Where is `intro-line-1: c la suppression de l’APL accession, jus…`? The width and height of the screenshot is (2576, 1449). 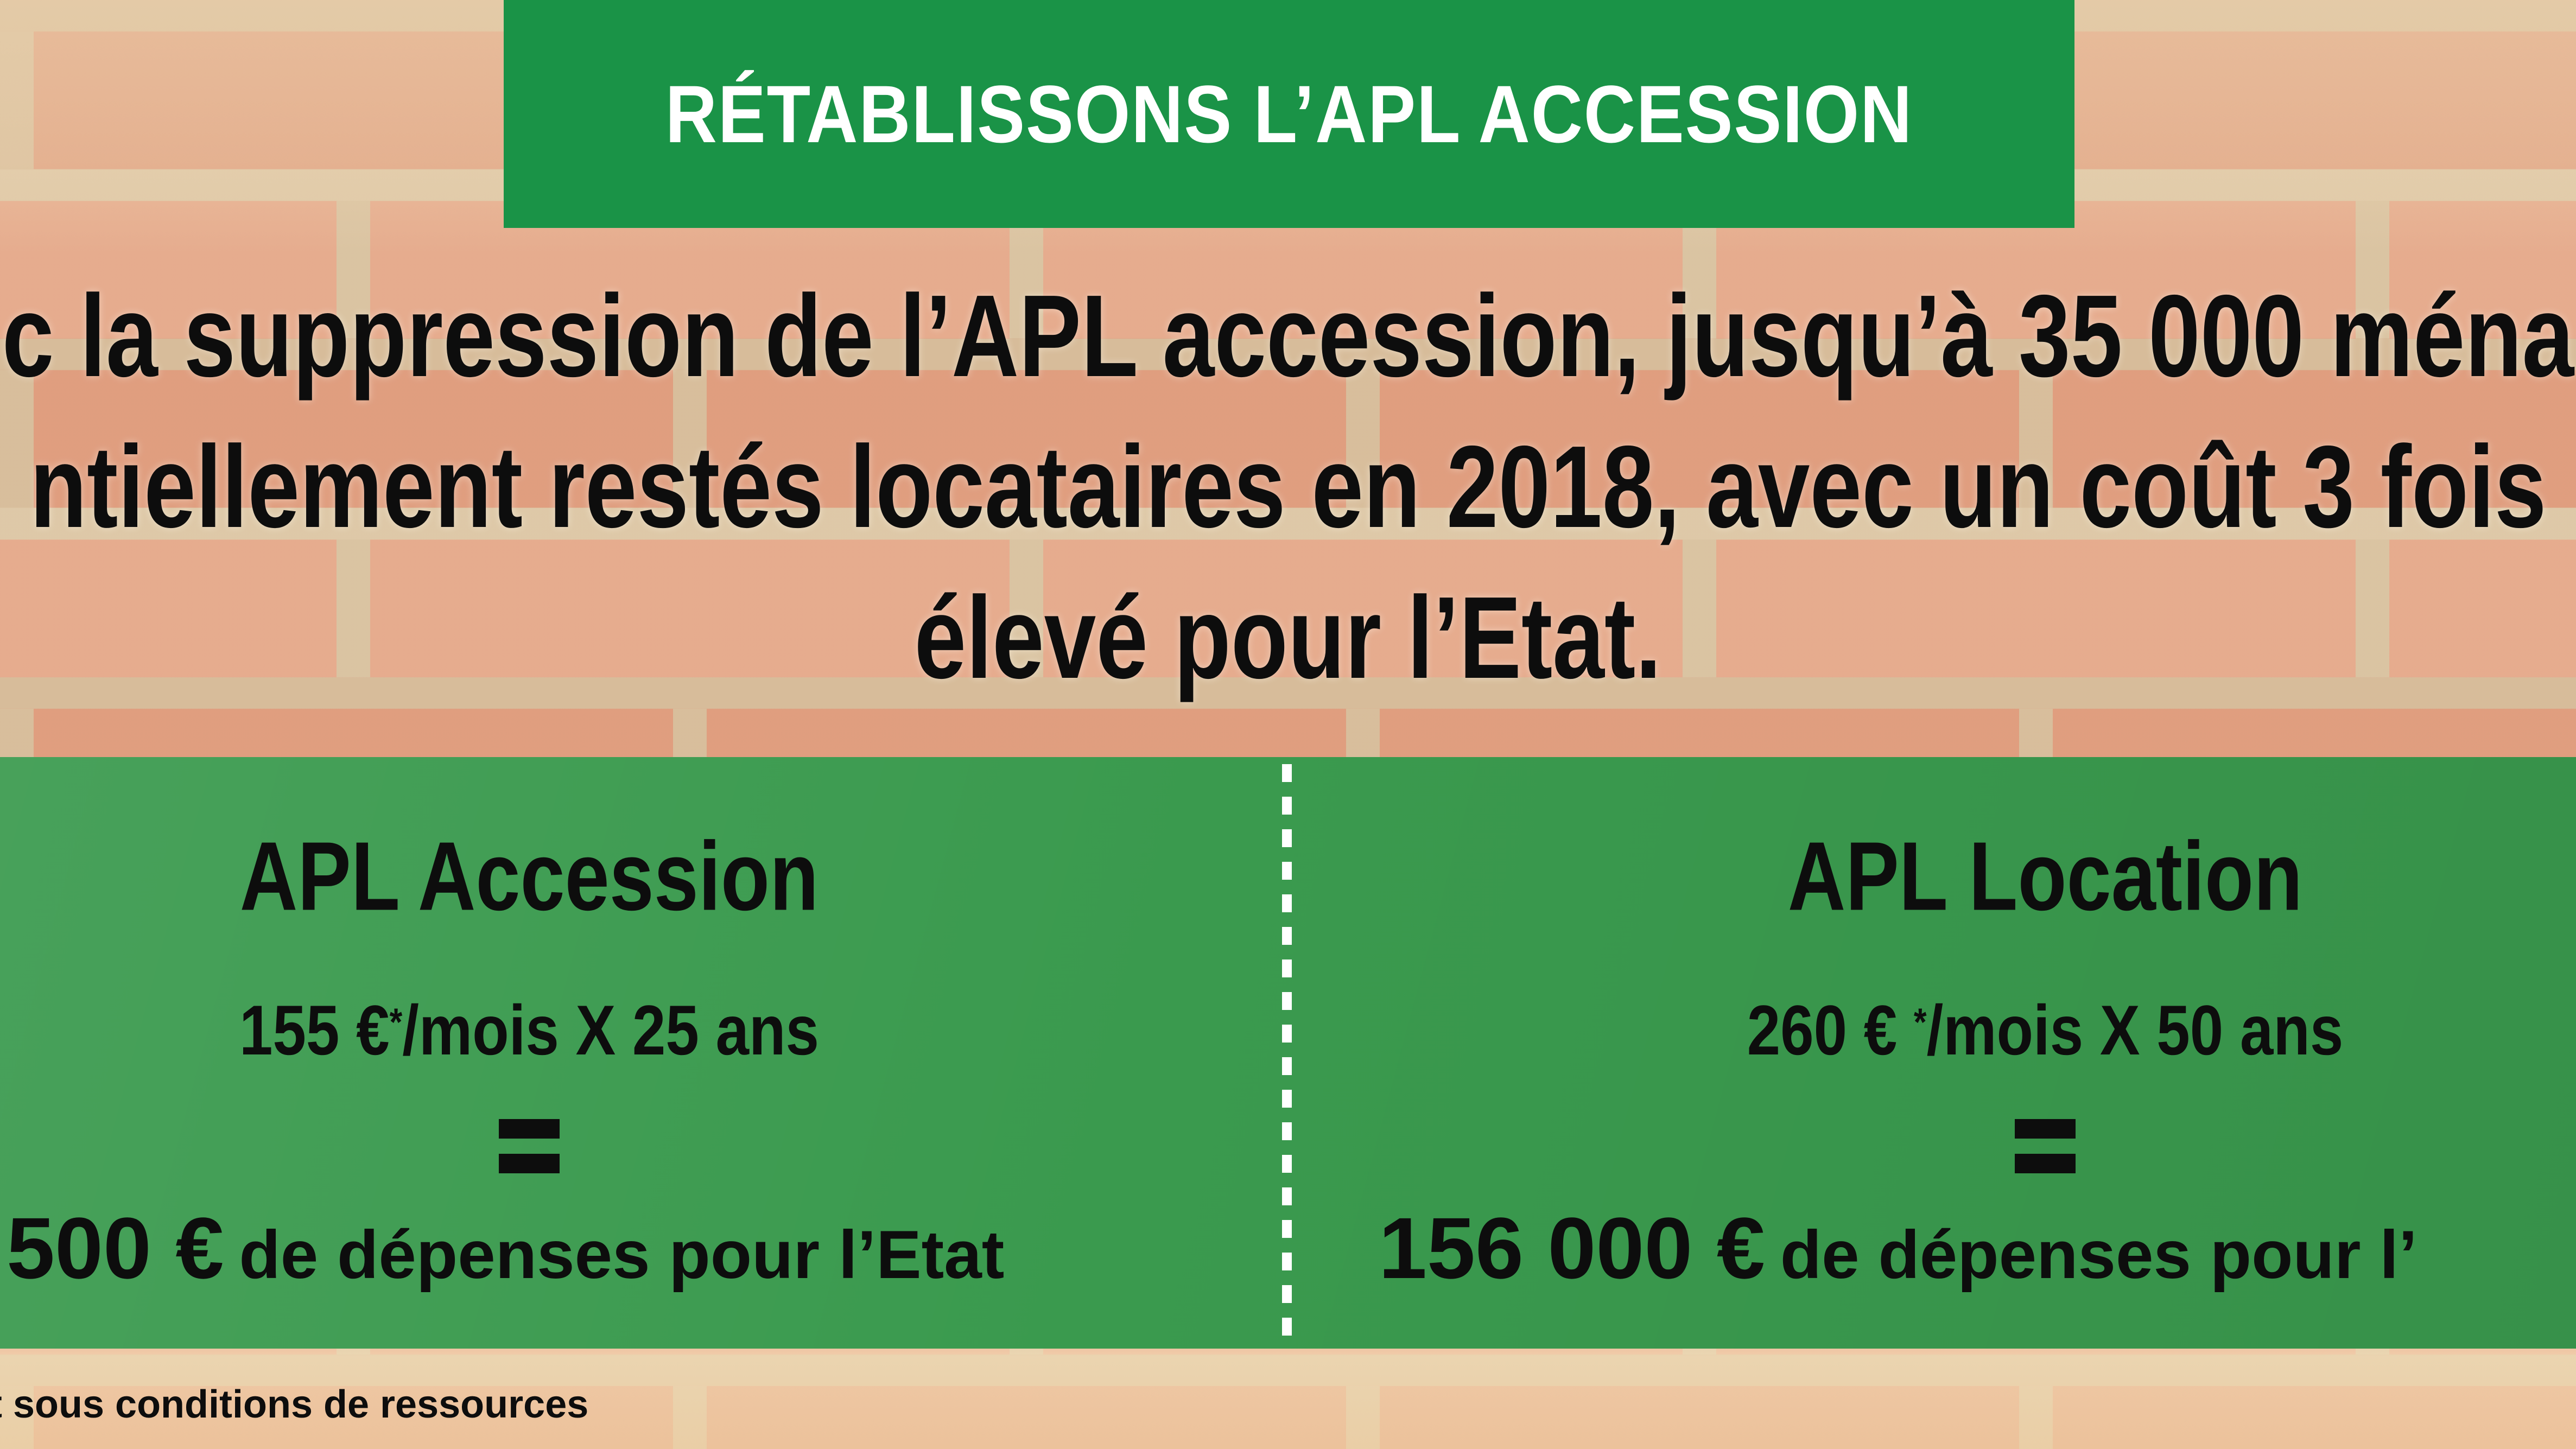
intro-line-1: c la suppression de l’APL accession, jus… is located at coordinates (1288, 335).